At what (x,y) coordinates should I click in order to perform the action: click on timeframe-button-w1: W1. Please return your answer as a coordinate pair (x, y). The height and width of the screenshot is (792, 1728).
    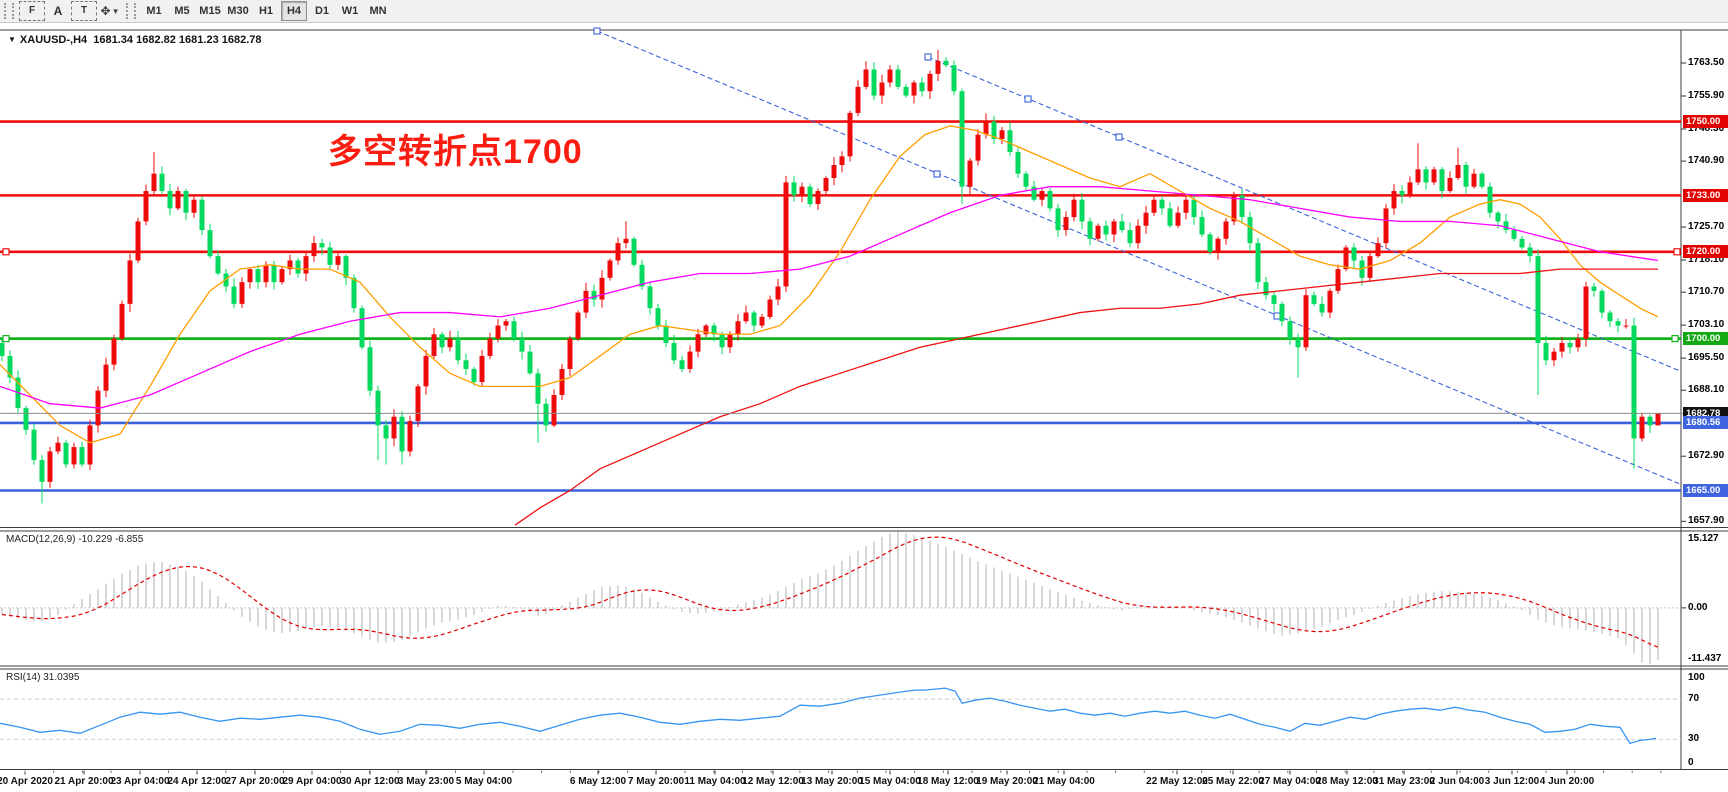
    Looking at the image, I should click on (350, 11).